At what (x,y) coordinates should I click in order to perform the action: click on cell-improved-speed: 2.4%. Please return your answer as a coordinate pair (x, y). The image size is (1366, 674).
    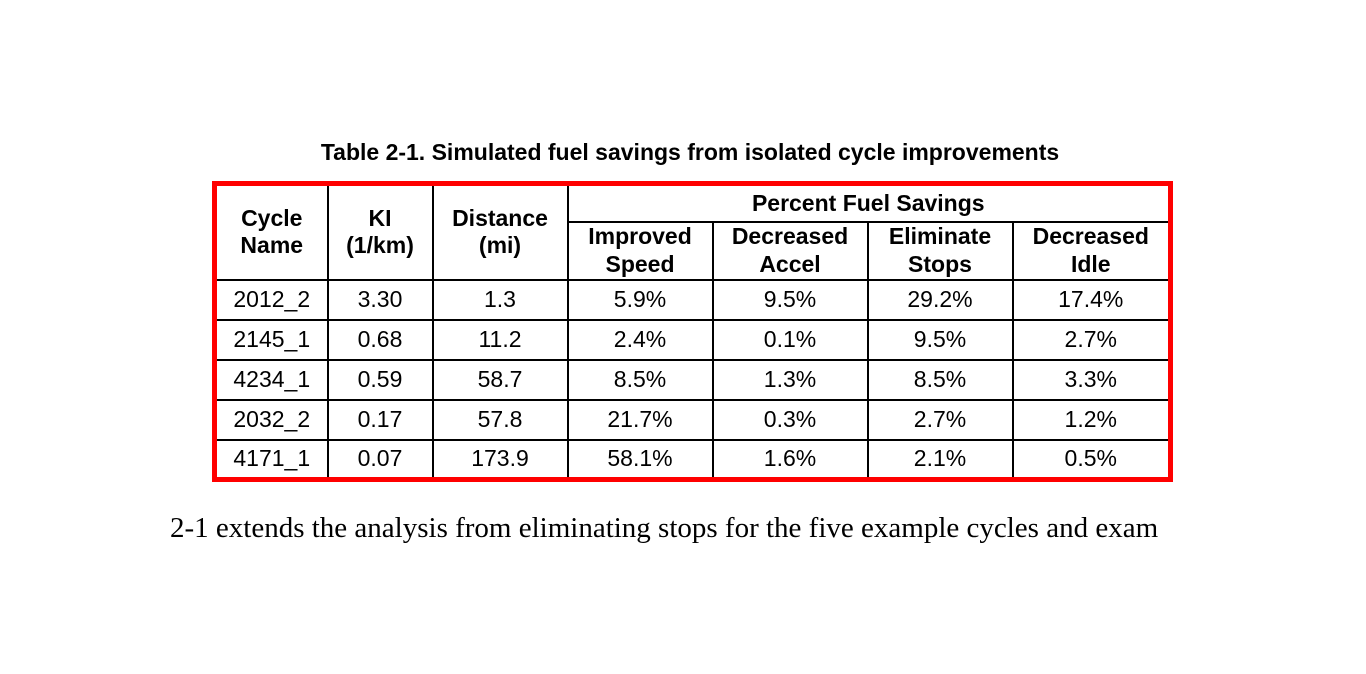
    Looking at the image, I should click on (640, 339).